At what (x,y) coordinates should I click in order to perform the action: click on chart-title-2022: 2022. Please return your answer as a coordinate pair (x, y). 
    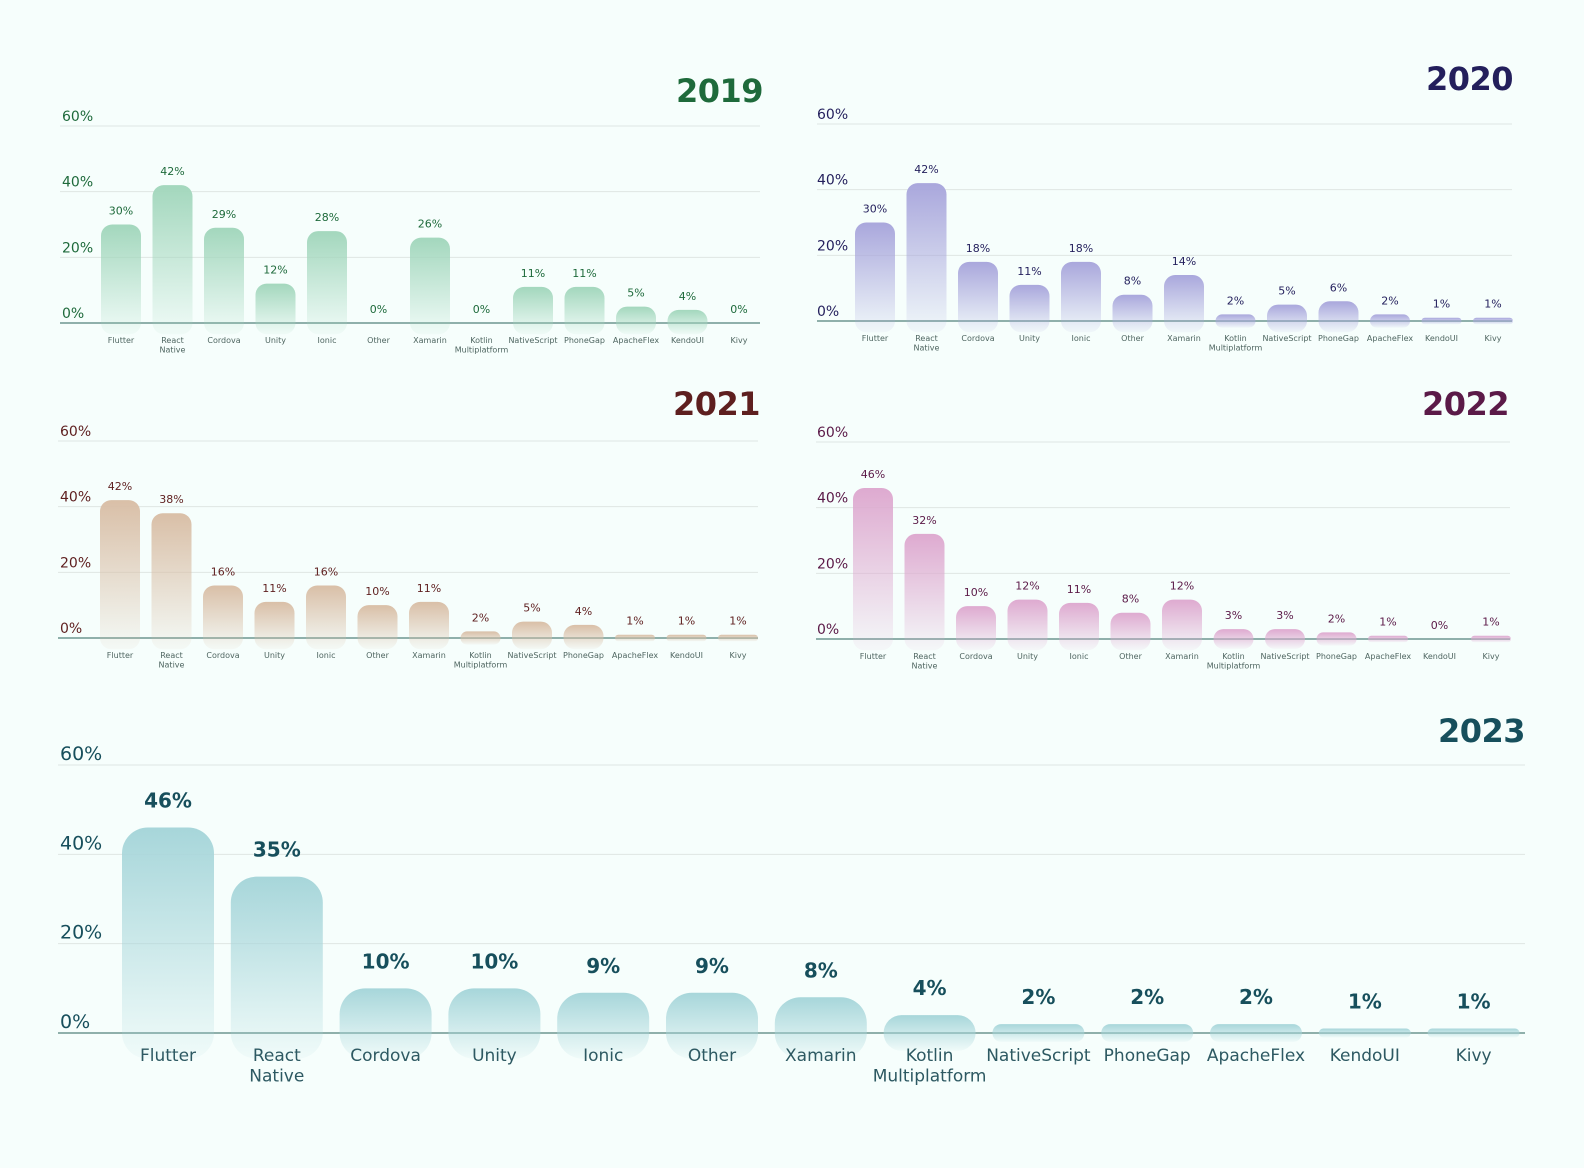
    Looking at the image, I should click on (1465, 404).